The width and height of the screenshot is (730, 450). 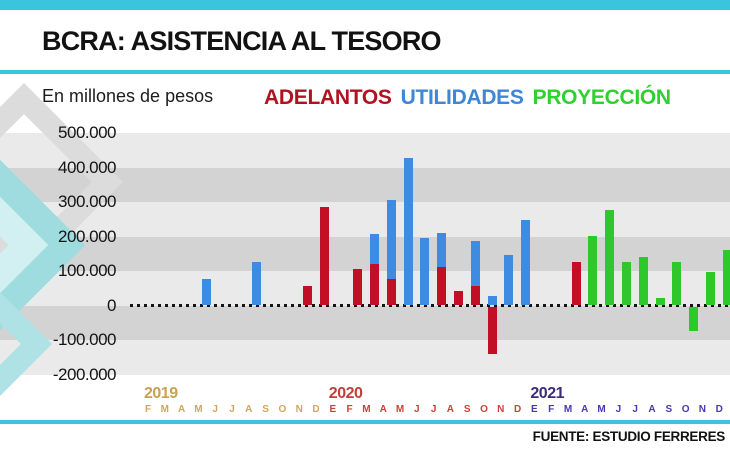 I want to click on y-tick-label: 200.000, so click(x=87, y=236).